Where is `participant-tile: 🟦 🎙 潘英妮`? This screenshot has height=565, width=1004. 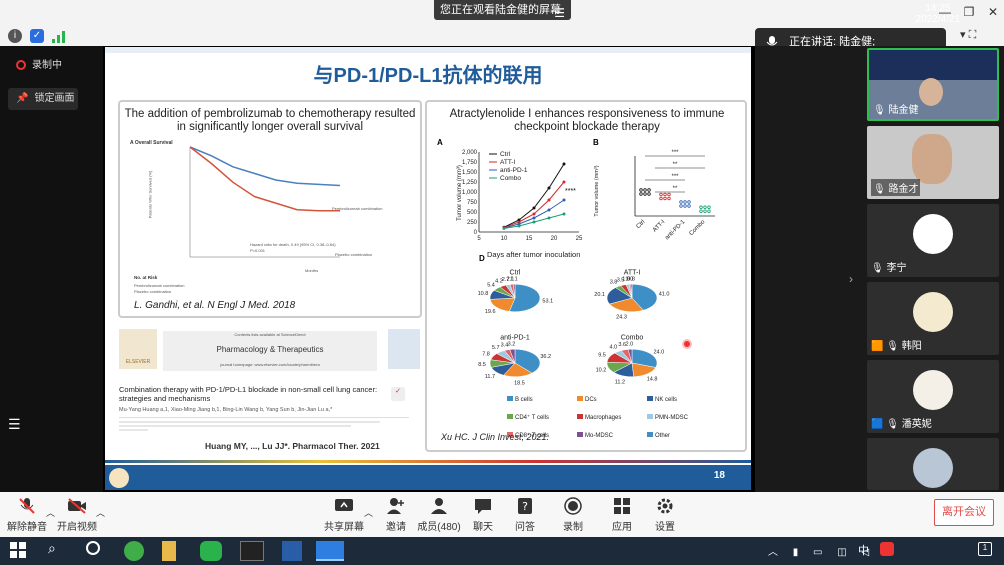 participant-tile: 🟦 🎙 潘英妮 is located at coordinates (933, 396).